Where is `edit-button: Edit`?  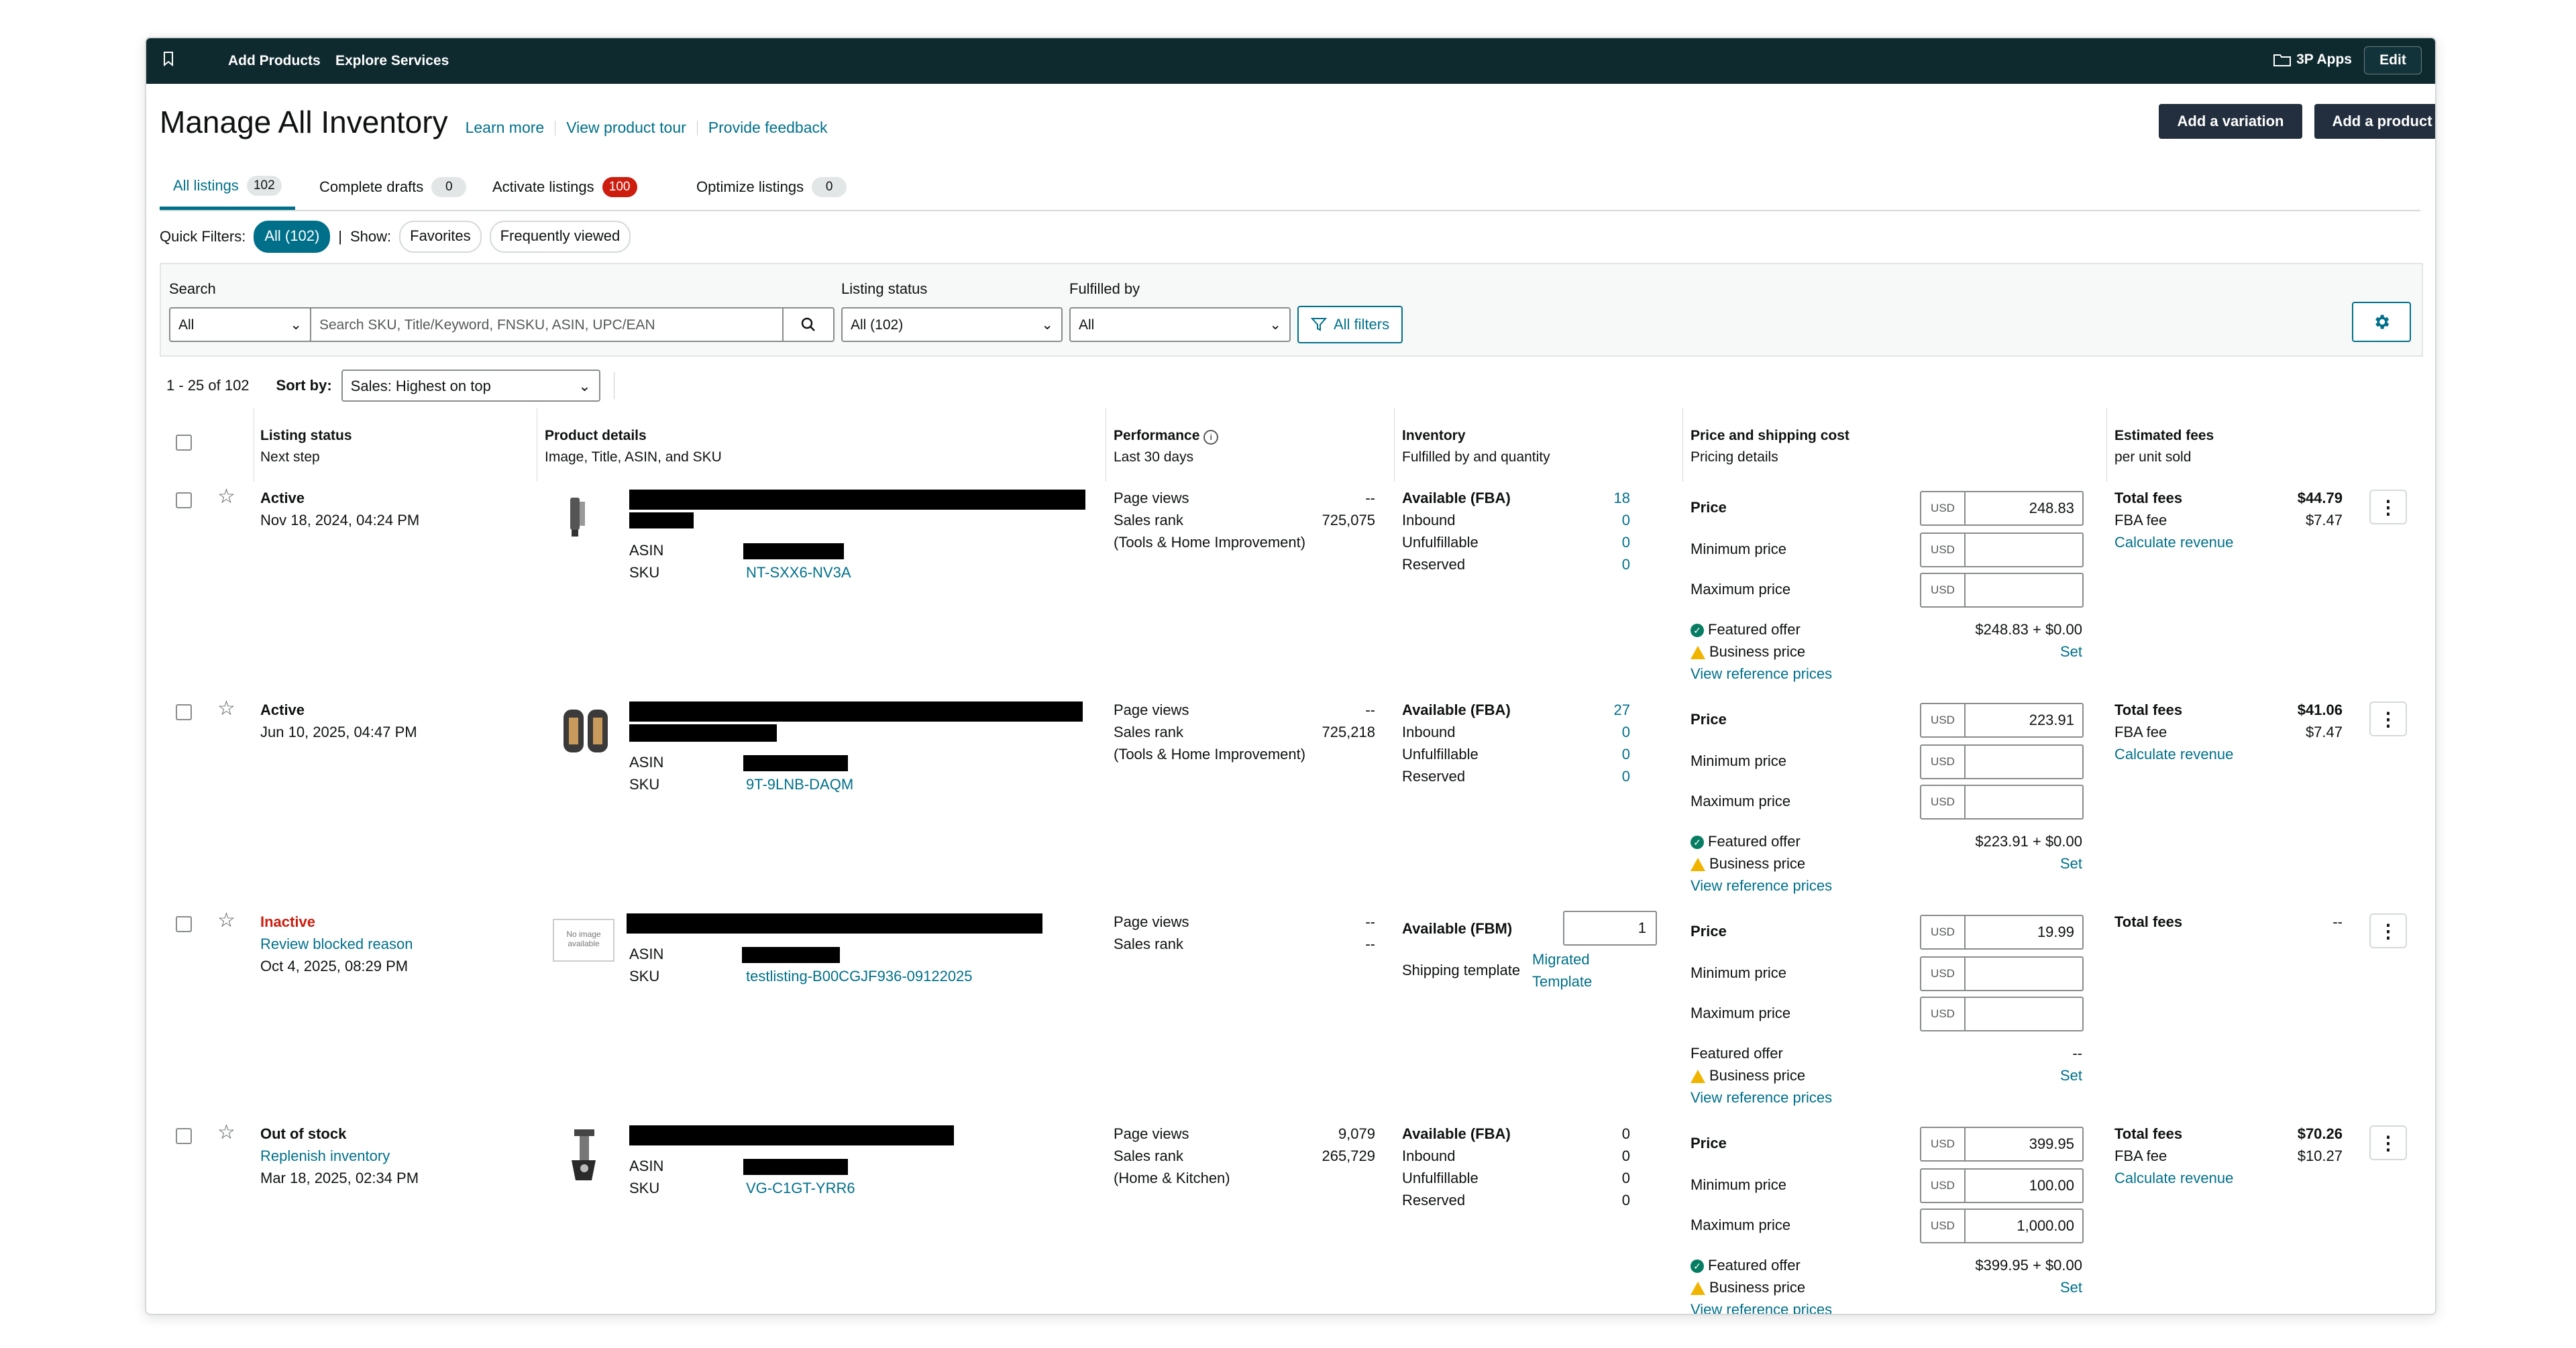
edit-button: Edit is located at coordinates (2393, 60).